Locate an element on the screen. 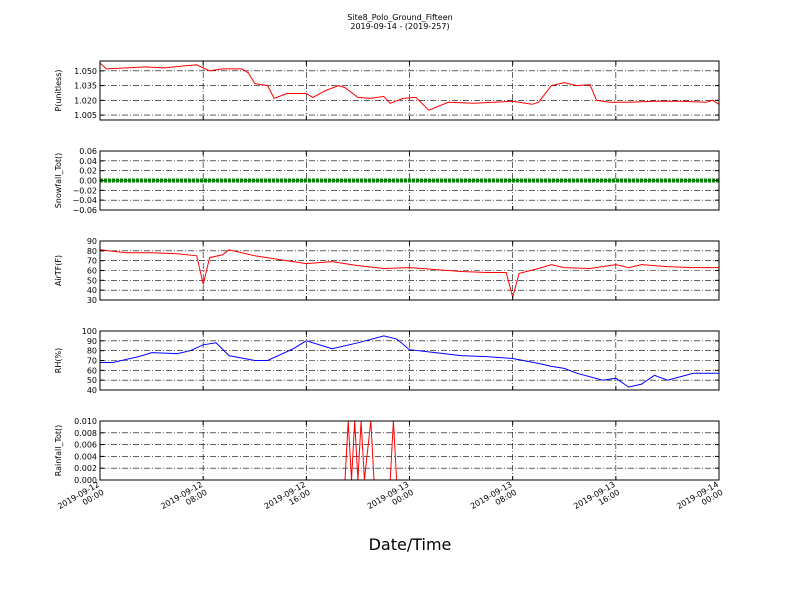 The width and height of the screenshot is (800, 600). y-tick-label: 0.002 is located at coordinates (85, 468).